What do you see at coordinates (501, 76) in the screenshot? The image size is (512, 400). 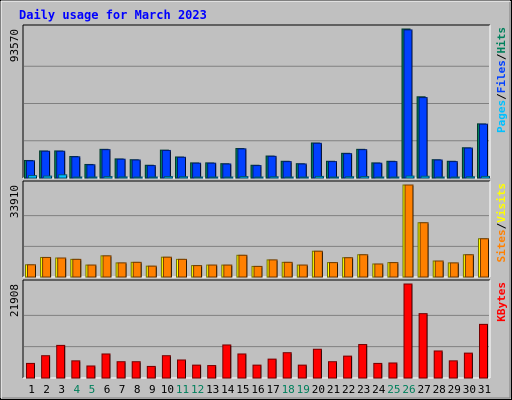 I see `legend-entry: Files` at bounding box center [501, 76].